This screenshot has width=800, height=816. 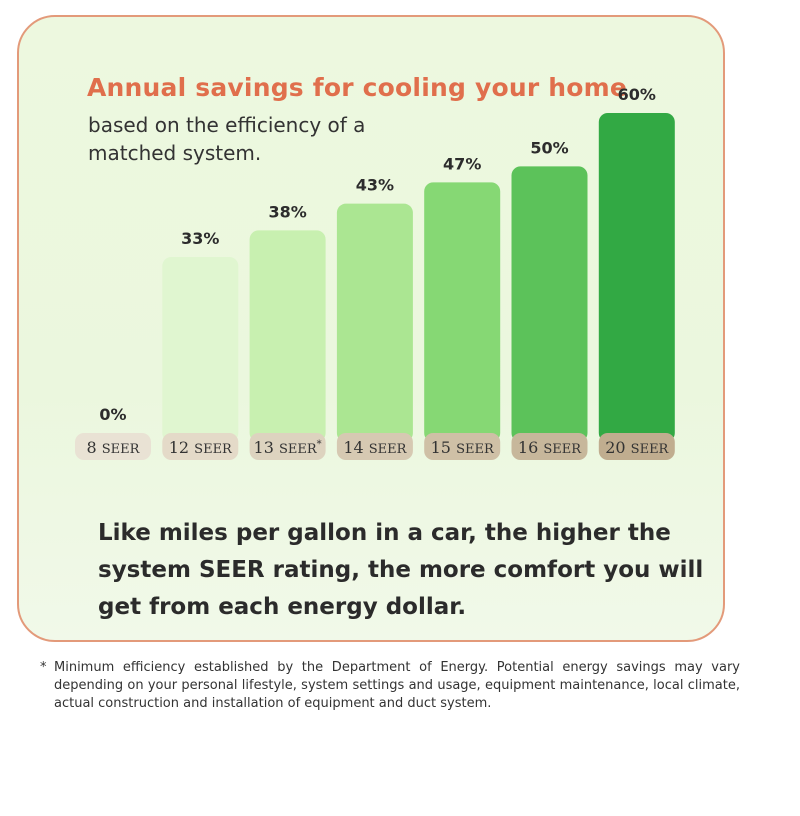 I want to click on tick-pill-15-seer, so click(x=462, y=446).